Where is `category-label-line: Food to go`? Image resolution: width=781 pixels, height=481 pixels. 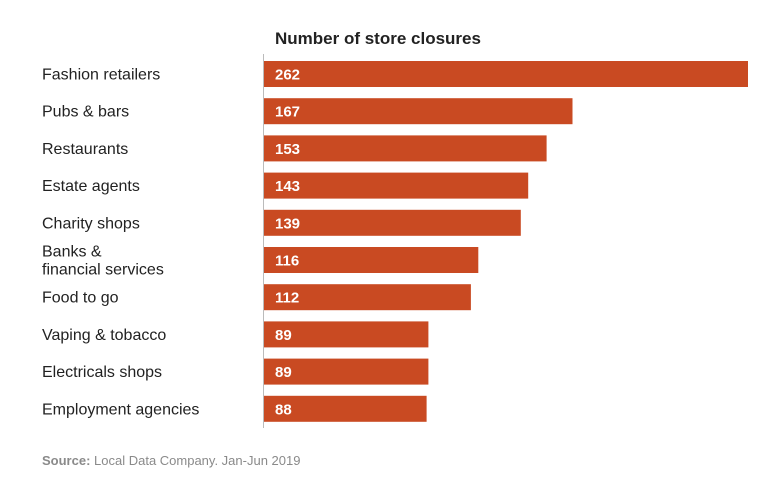 category-label-line: Food to go is located at coordinates (80, 298).